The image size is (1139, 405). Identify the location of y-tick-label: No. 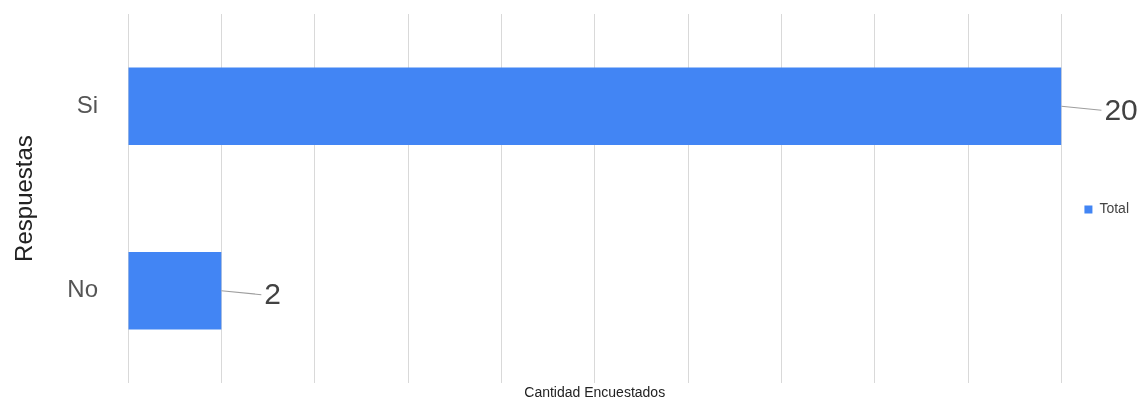
(82, 289).